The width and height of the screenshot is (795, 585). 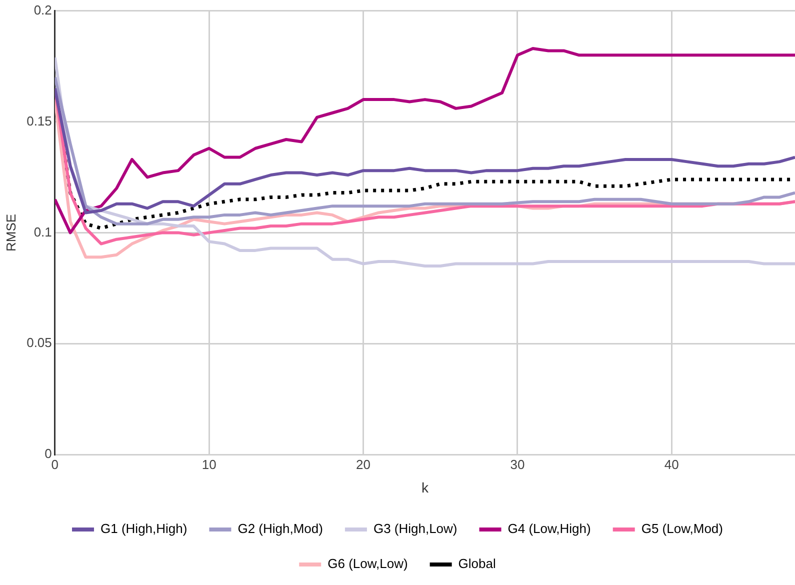 I want to click on legend-label: G5 (Low,Mod), so click(x=682, y=528).